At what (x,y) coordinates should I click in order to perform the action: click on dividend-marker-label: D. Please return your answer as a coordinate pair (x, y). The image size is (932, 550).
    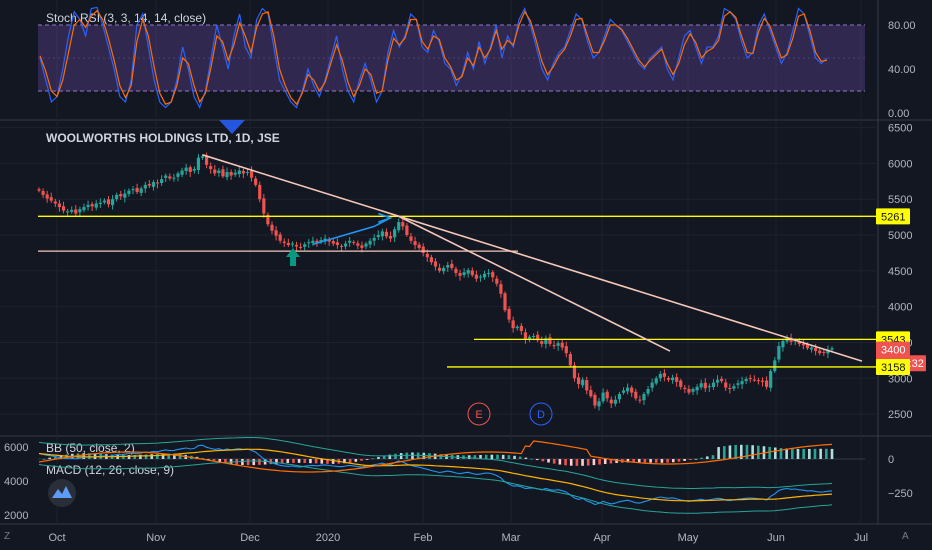
    Looking at the image, I should click on (541, 415).